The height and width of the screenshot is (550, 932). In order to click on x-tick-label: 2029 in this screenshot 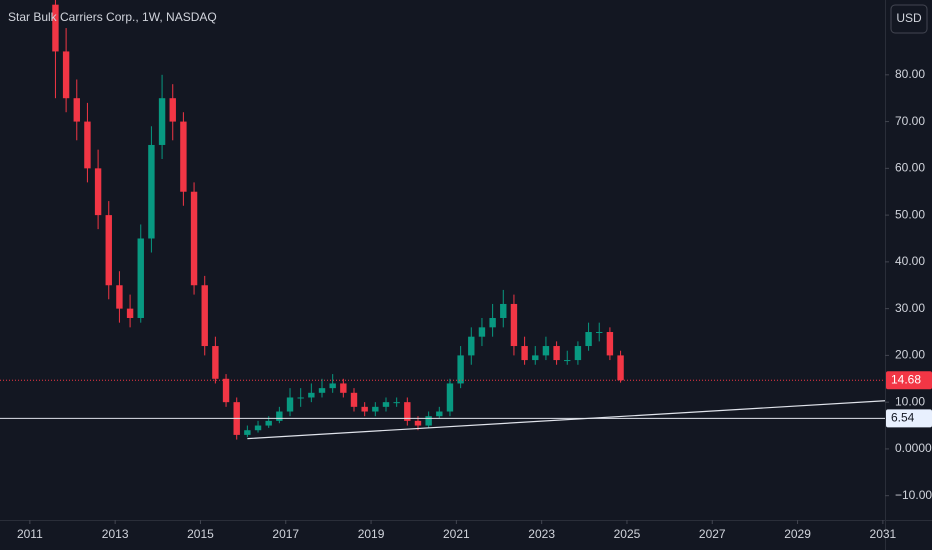, I will do `click(797, 534)`.